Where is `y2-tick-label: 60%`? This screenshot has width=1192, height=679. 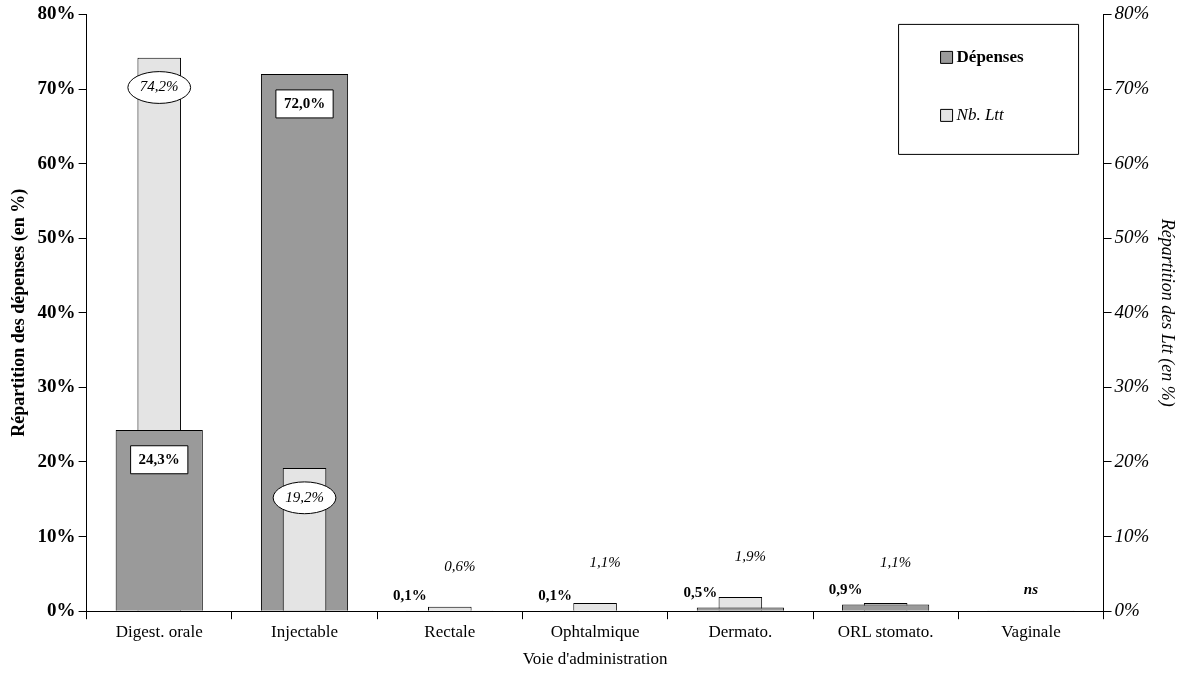 y2-tick-label: 60% is located at coordinates (1132, 162).